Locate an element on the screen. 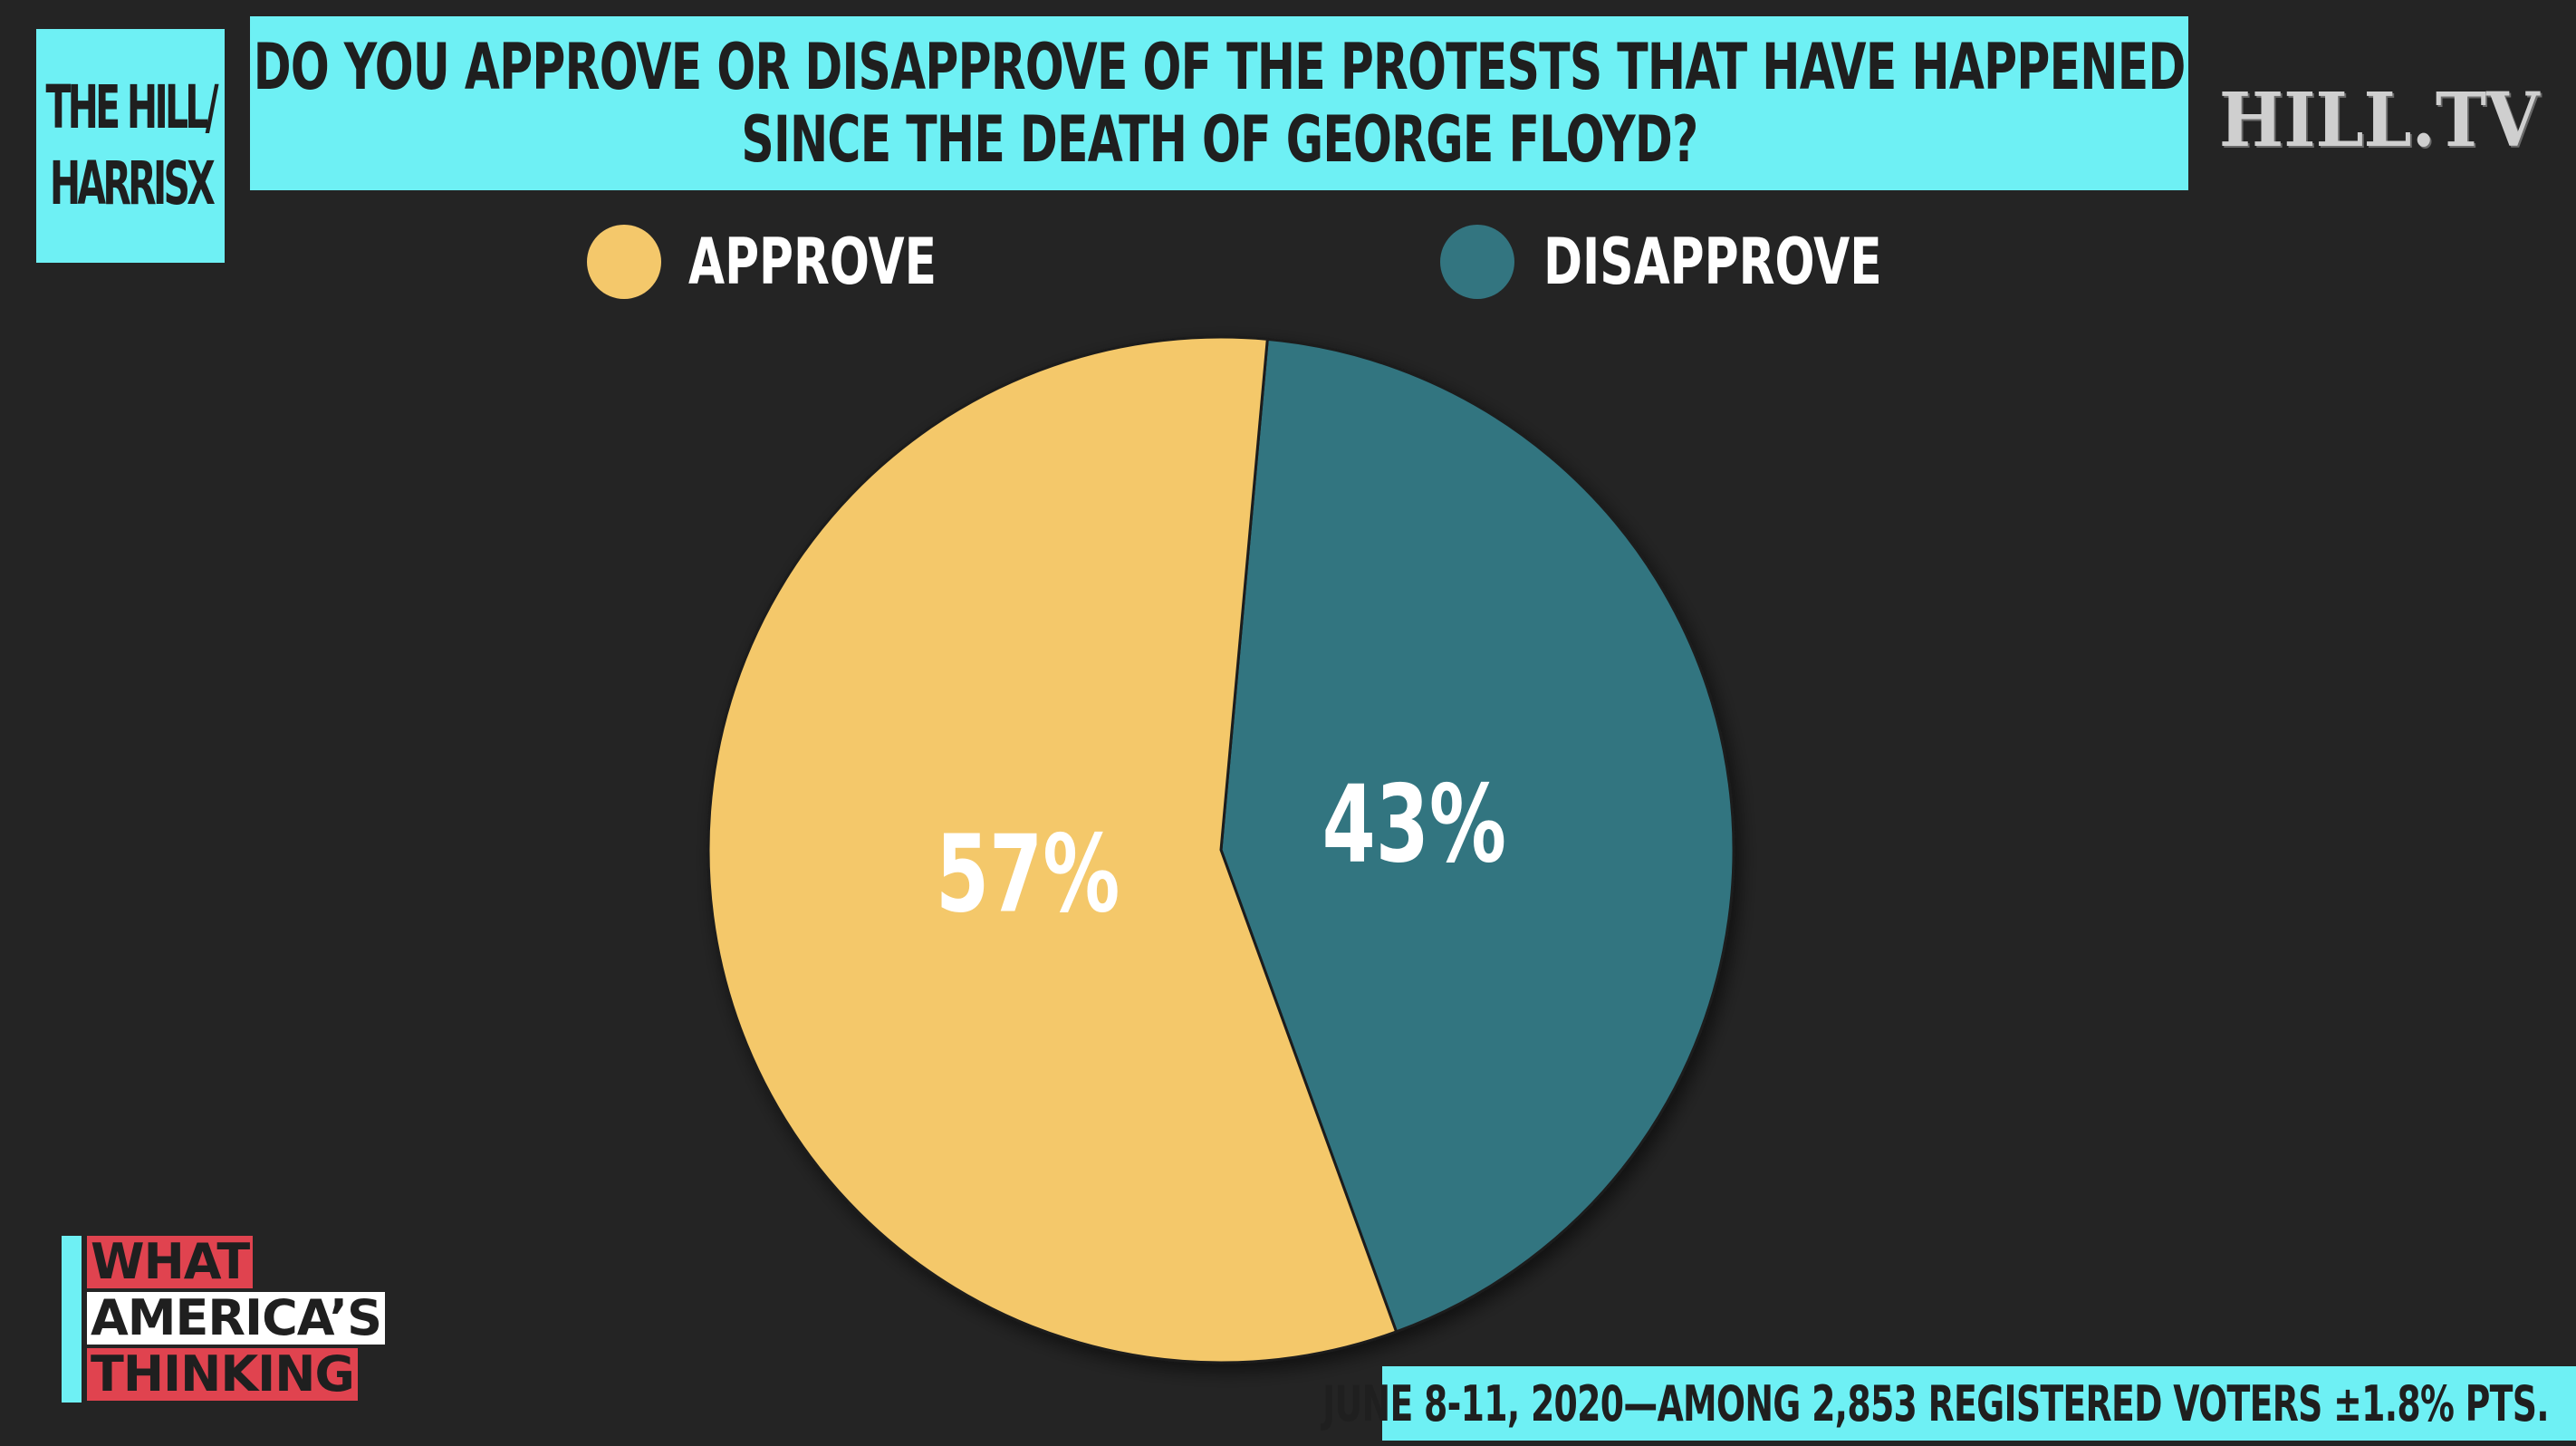 Image resolution: width=2576 pixels, height=1446 pixels. logo-line-3: THINKING is located at coordinates (222, 1374).